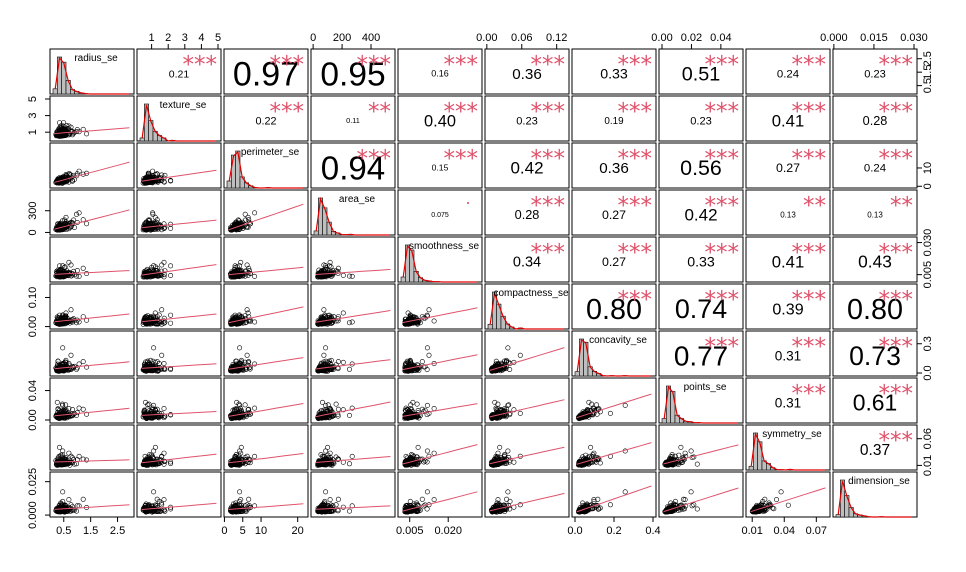 The height and width of the screenshot is (572, 966). What do you see at coordinates (270, 152) in the screenshot?
I see `var-label-perimeter_se: perimeter_se` at bounding box center [270, 152].